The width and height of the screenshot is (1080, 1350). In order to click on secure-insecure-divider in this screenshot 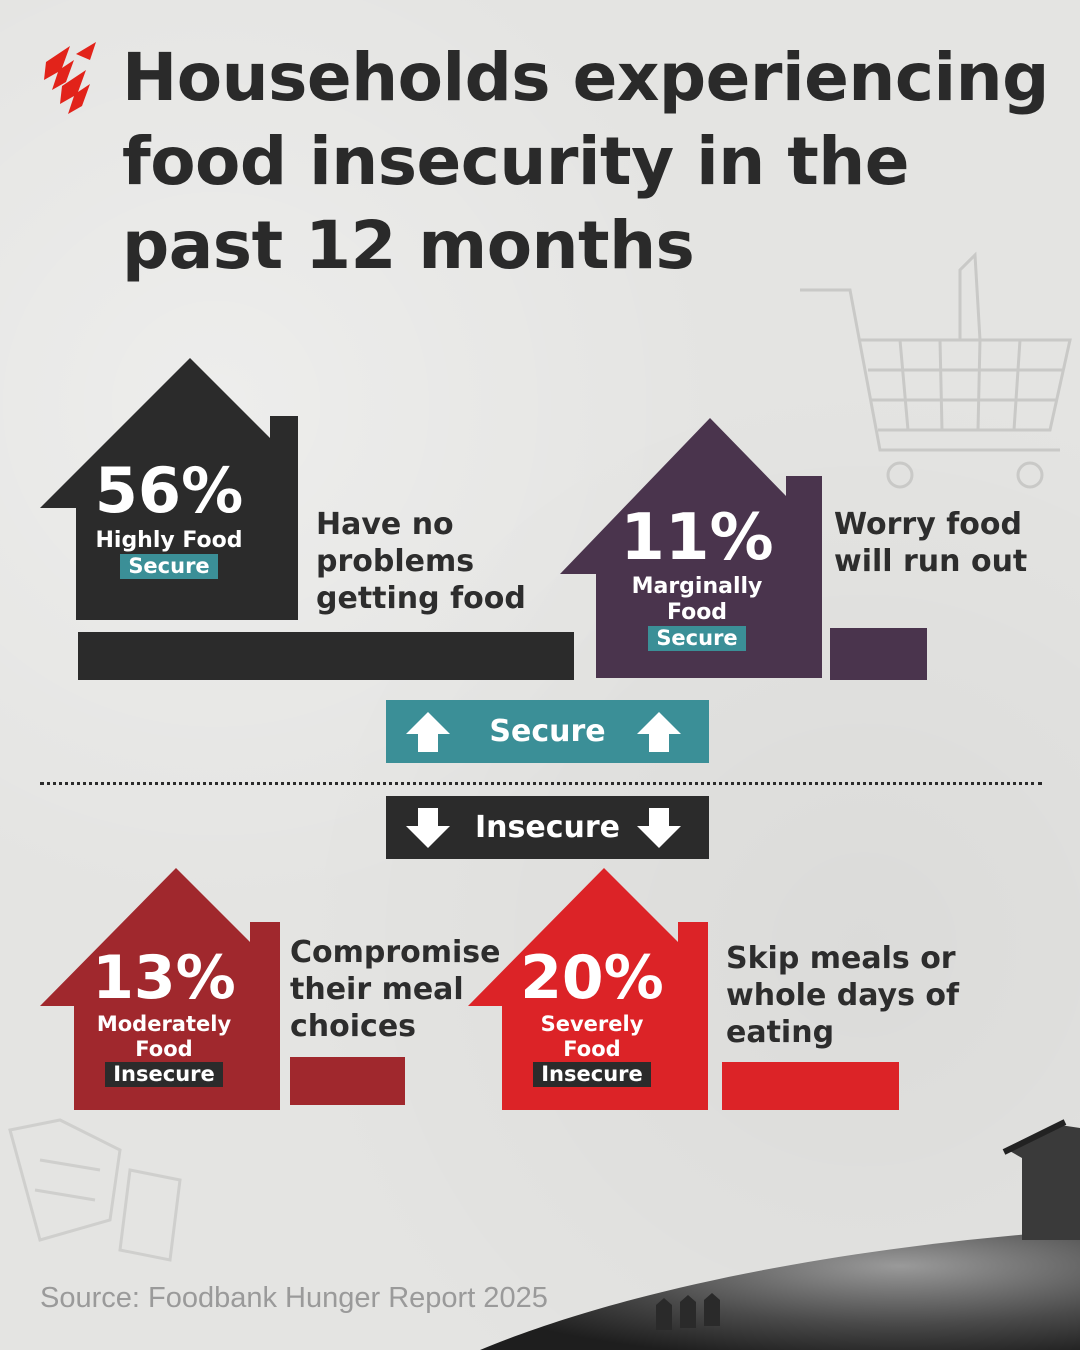, I will do `click(541, 783)`.